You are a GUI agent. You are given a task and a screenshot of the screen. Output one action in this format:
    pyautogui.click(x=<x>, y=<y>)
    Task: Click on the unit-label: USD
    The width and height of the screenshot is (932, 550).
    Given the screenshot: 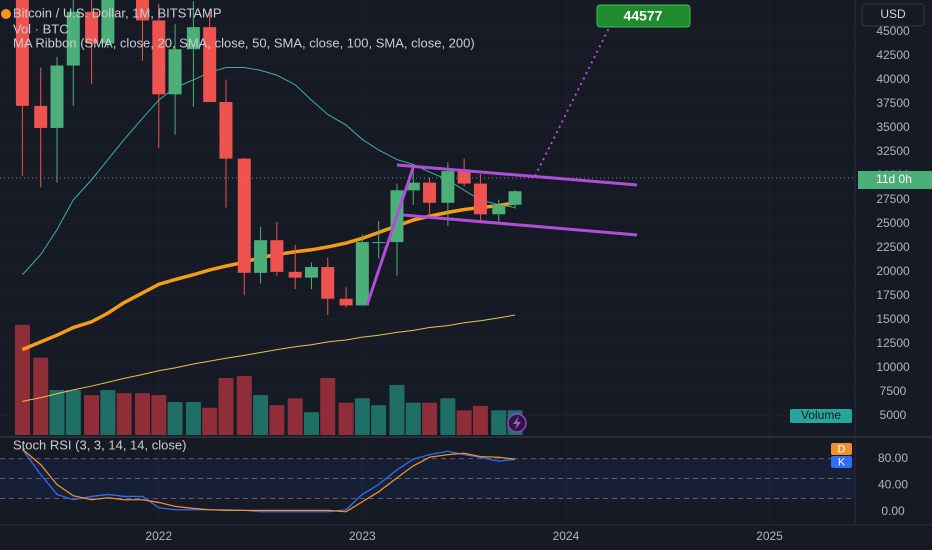 What is the action you would take?
    pyautogui.click(x=893, y=14)
    